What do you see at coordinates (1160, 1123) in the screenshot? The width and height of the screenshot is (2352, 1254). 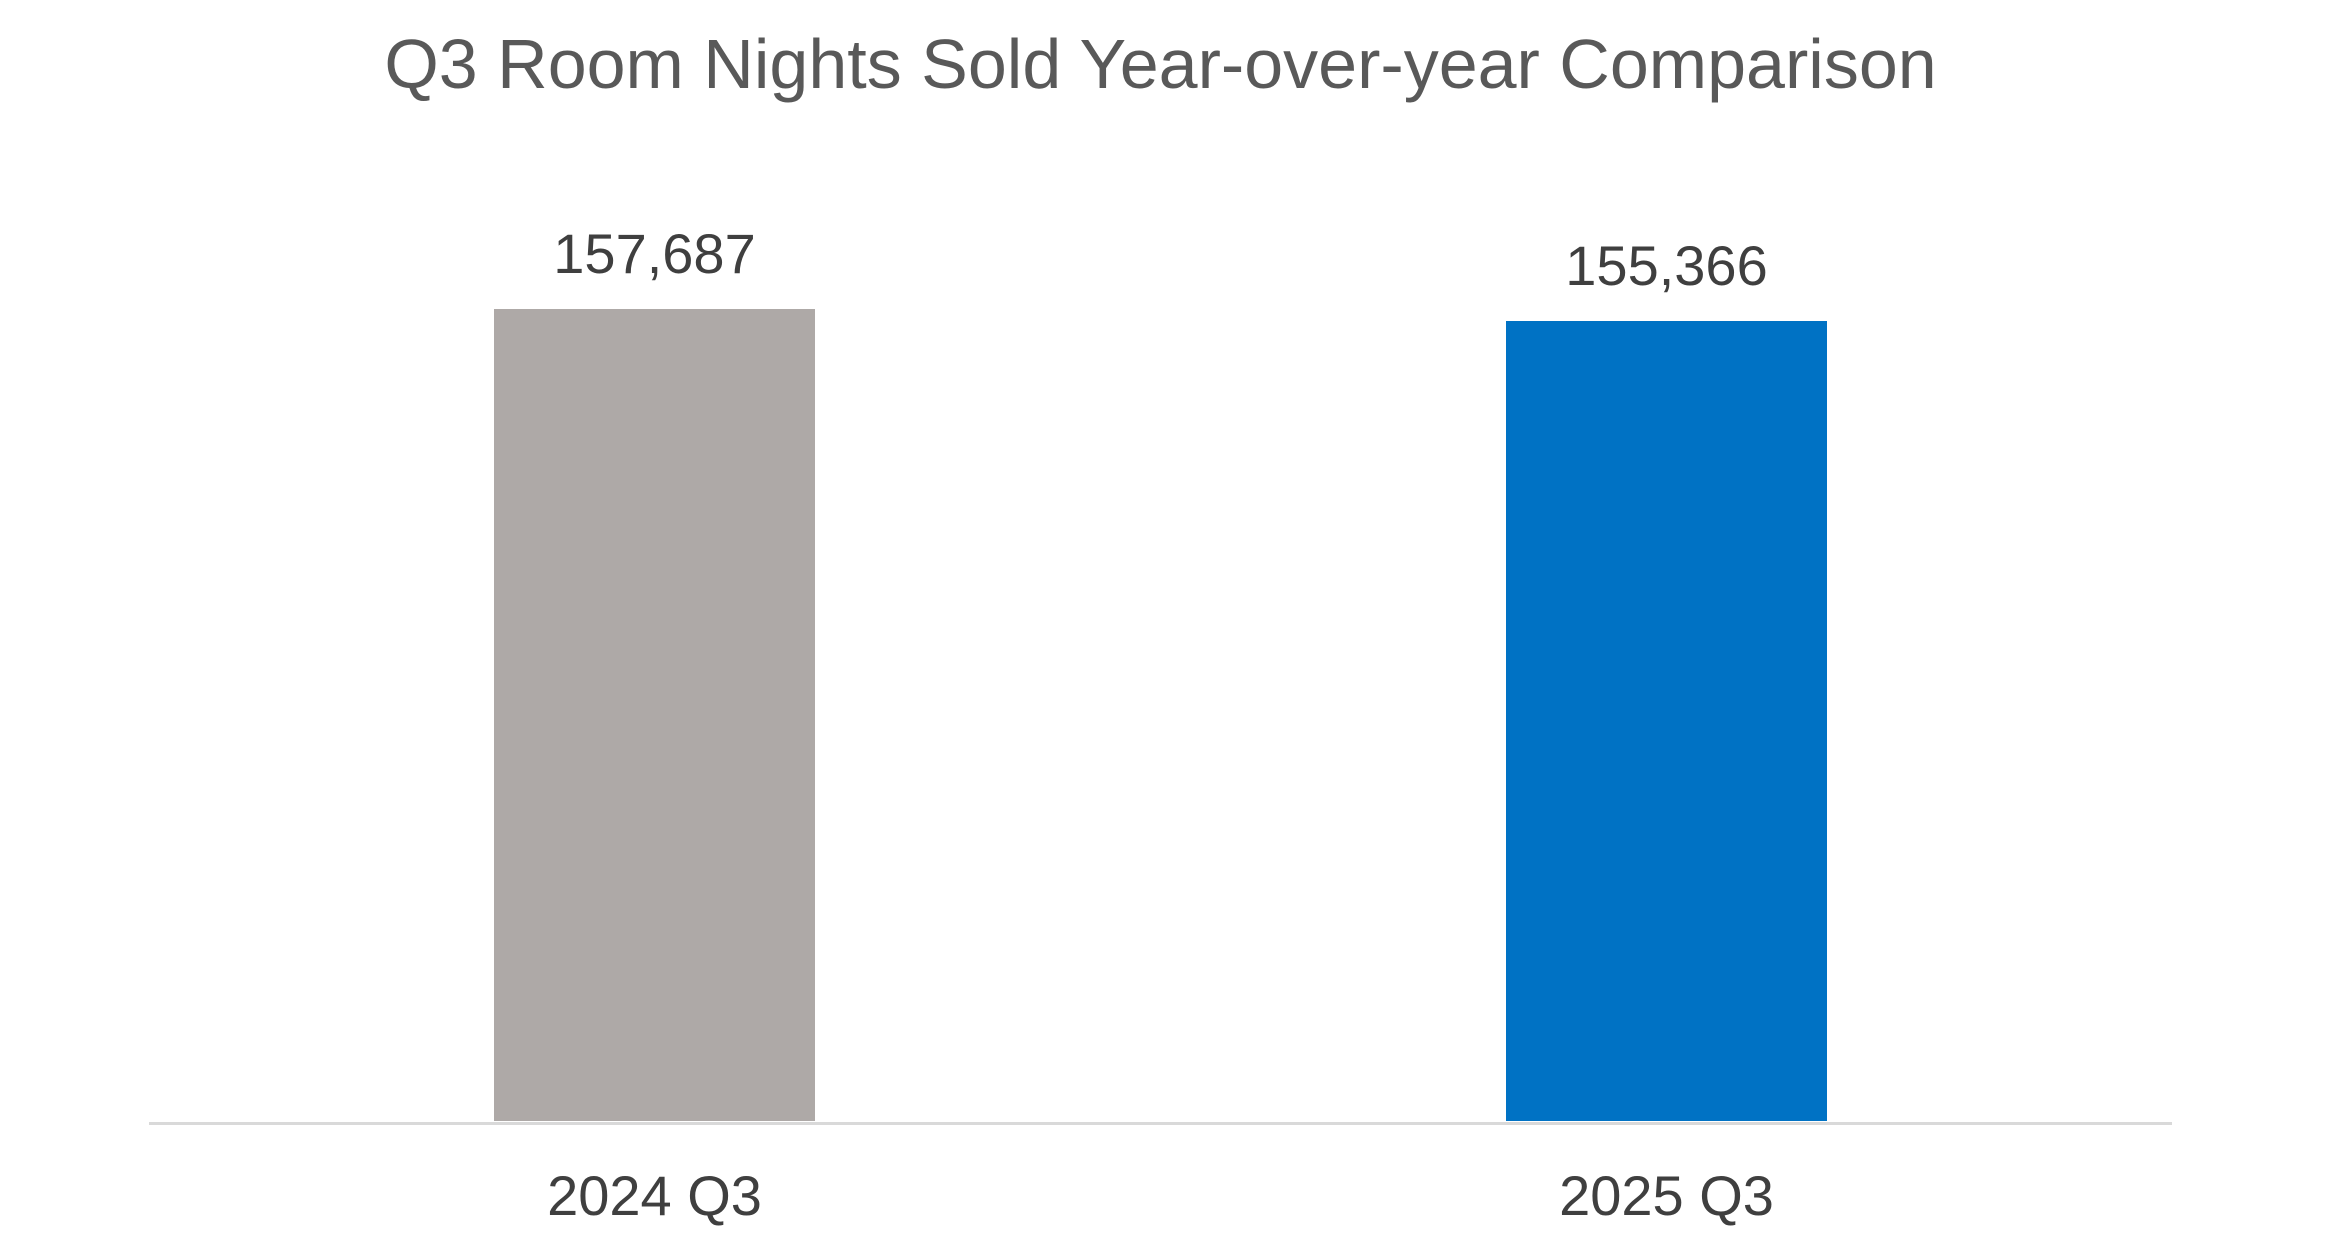 I see `x-axis-line` at bounding box center [1160, 1123].